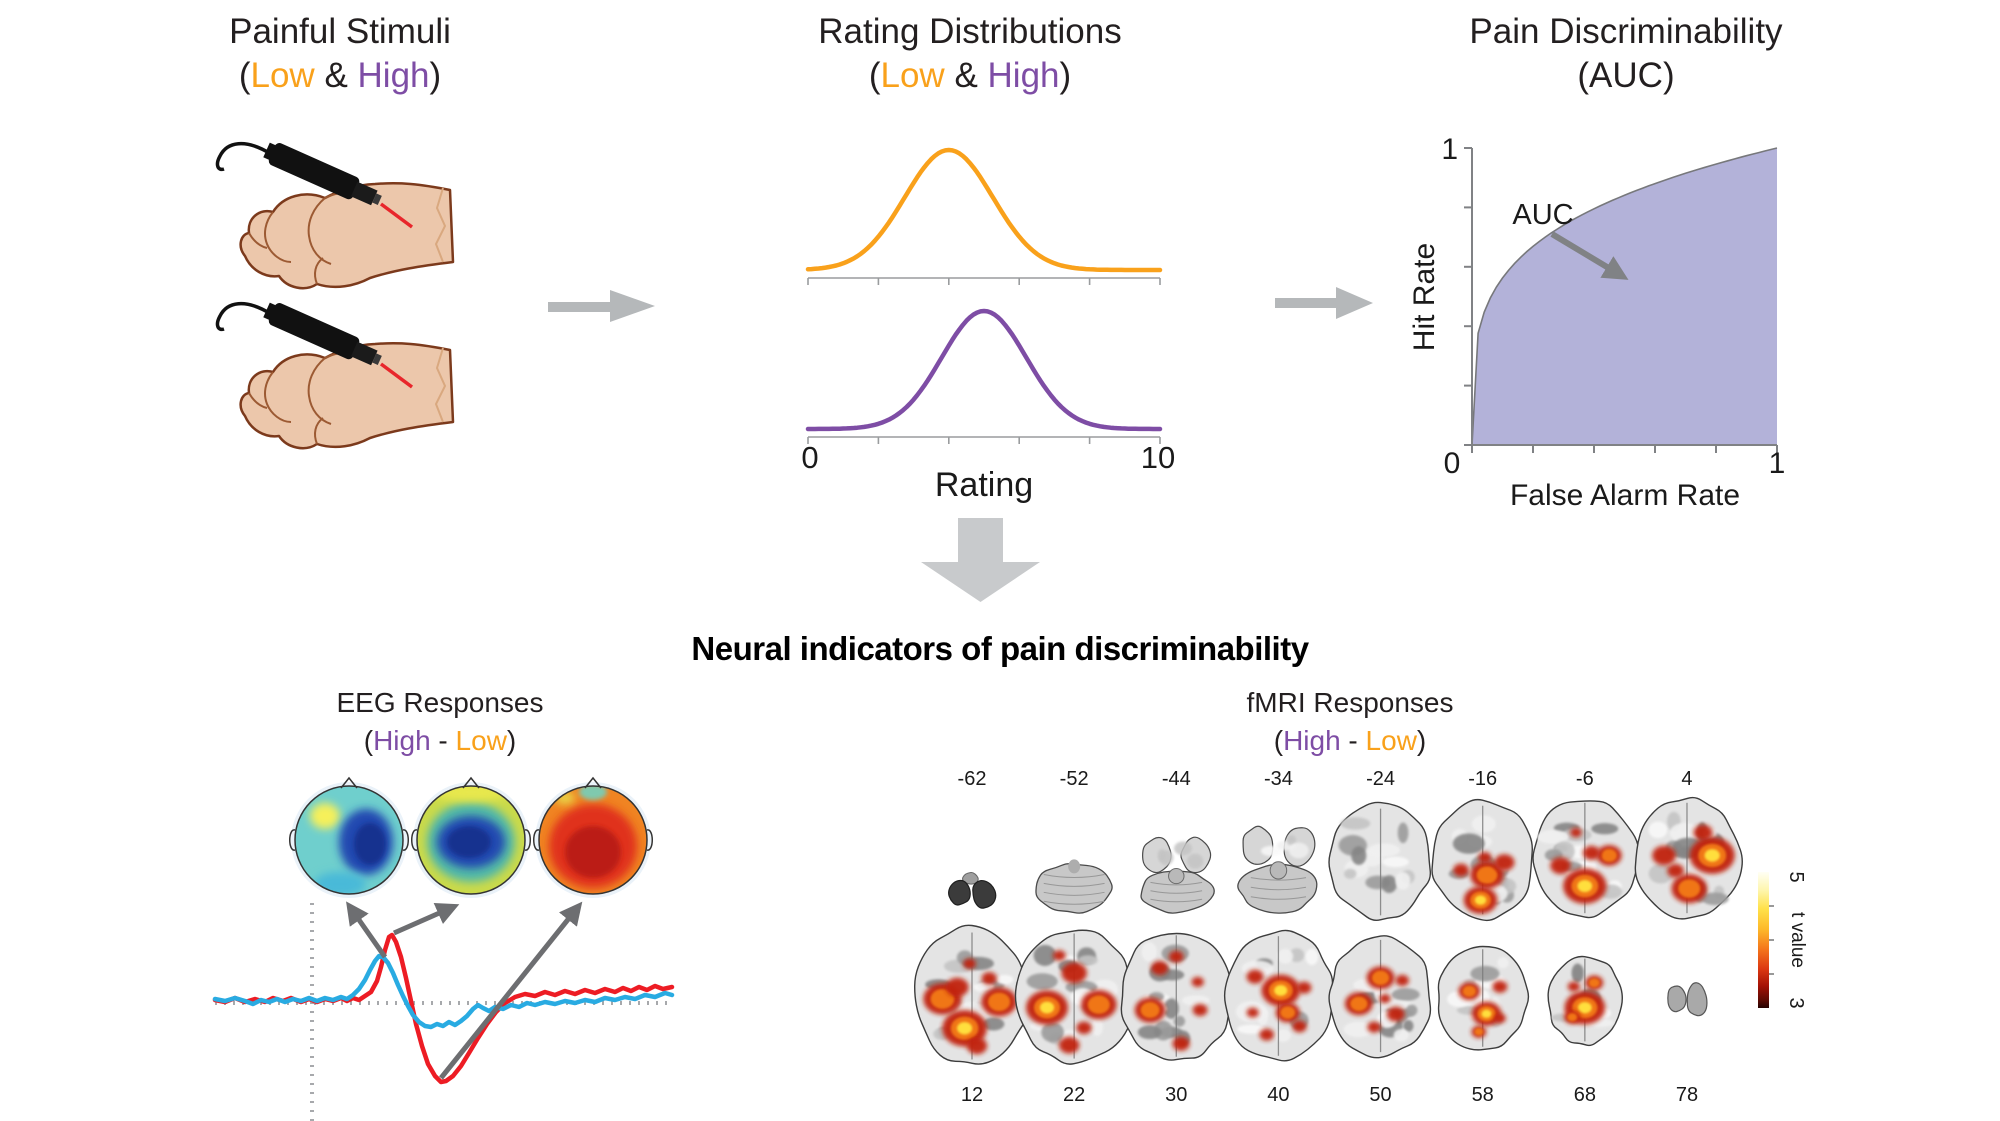 The width and height of the screenshot is (2000, 1121). Describe the element at coordinates (1796, 876) in the screenshot. I see `colorbar-max-label: 5` at that location.